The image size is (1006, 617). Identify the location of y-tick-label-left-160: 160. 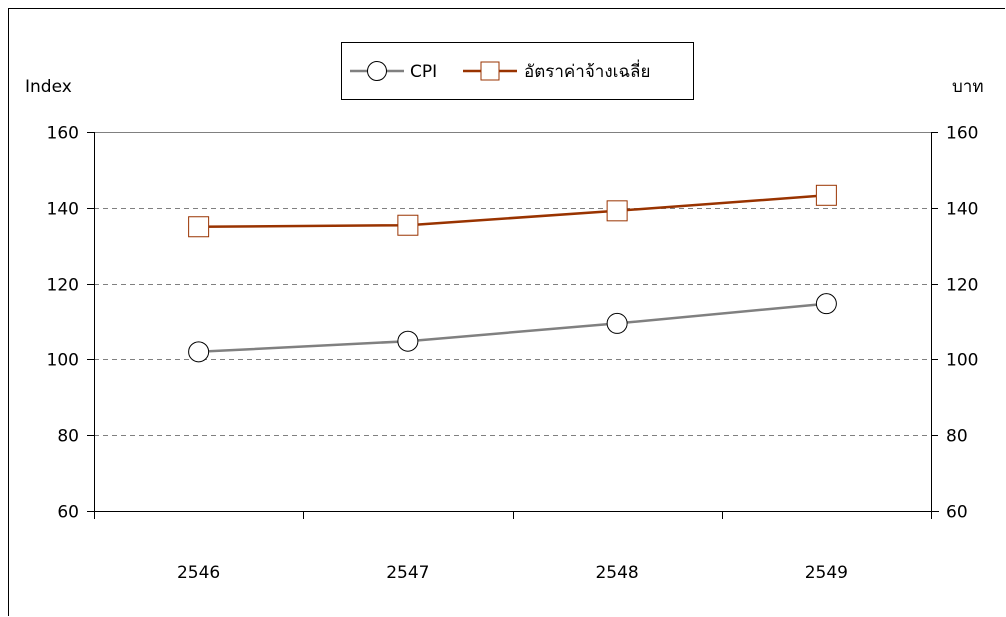
(63, 134).